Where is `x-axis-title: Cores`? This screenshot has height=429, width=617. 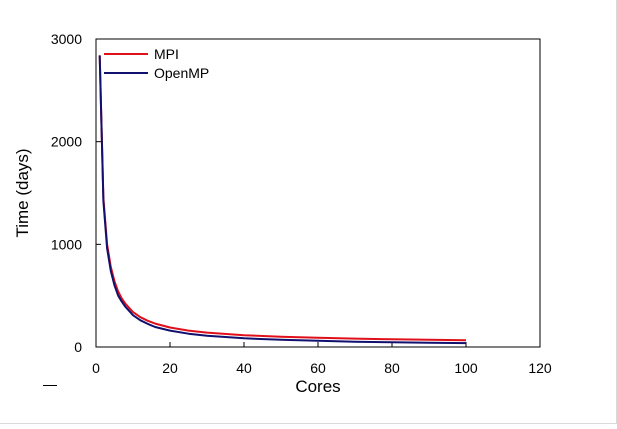
x-axis-title: Cores is located at coordinates (317, 386).